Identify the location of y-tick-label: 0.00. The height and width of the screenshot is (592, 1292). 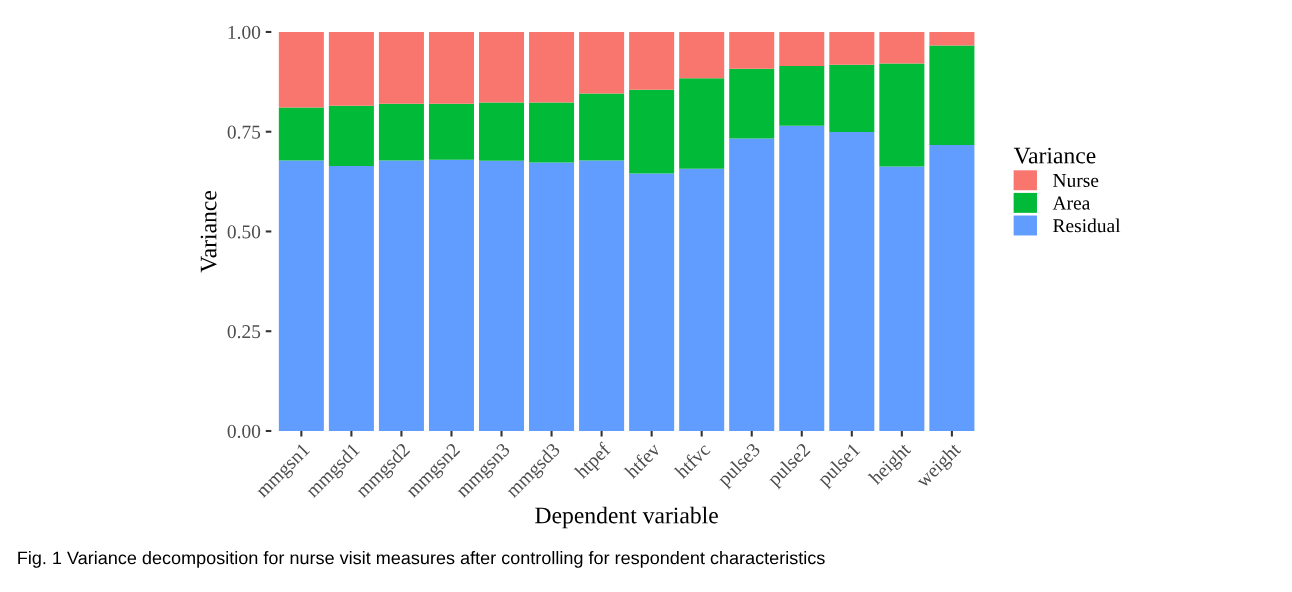
(244, 431).